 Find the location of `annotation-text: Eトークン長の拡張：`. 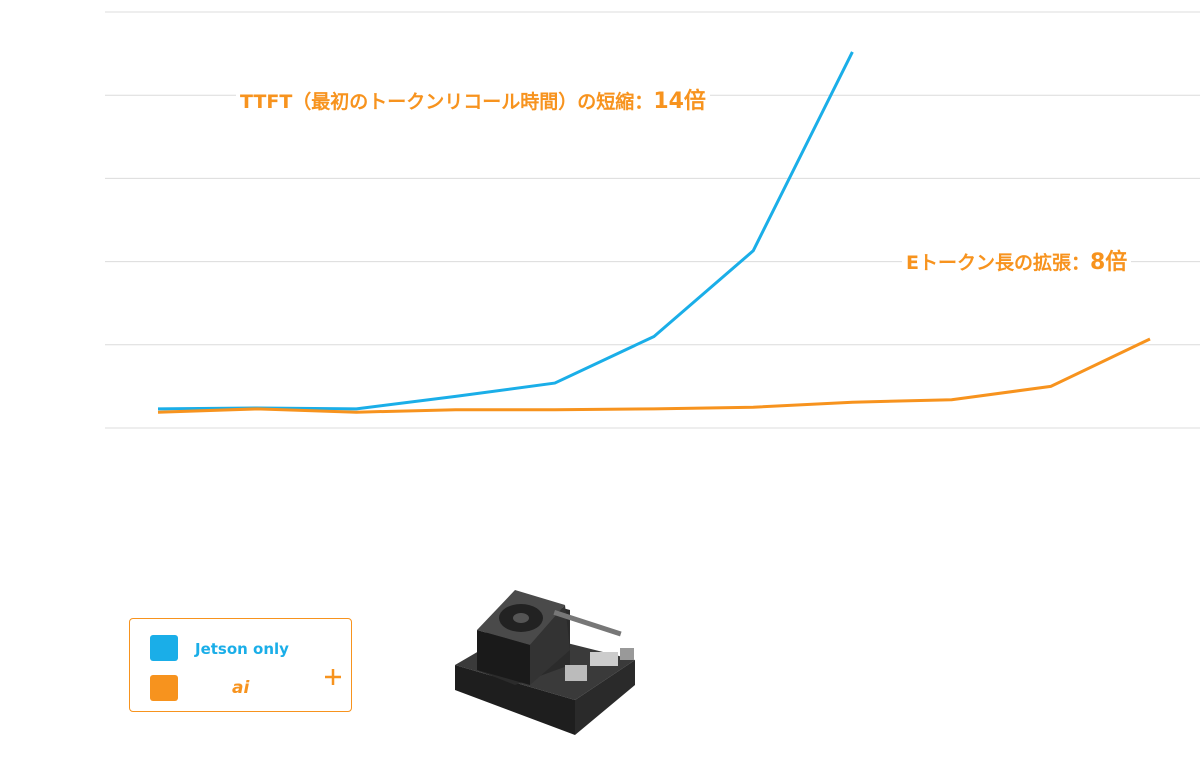

annotation-text: Eトークン長の拡張： is located at coordinates (998, 263).